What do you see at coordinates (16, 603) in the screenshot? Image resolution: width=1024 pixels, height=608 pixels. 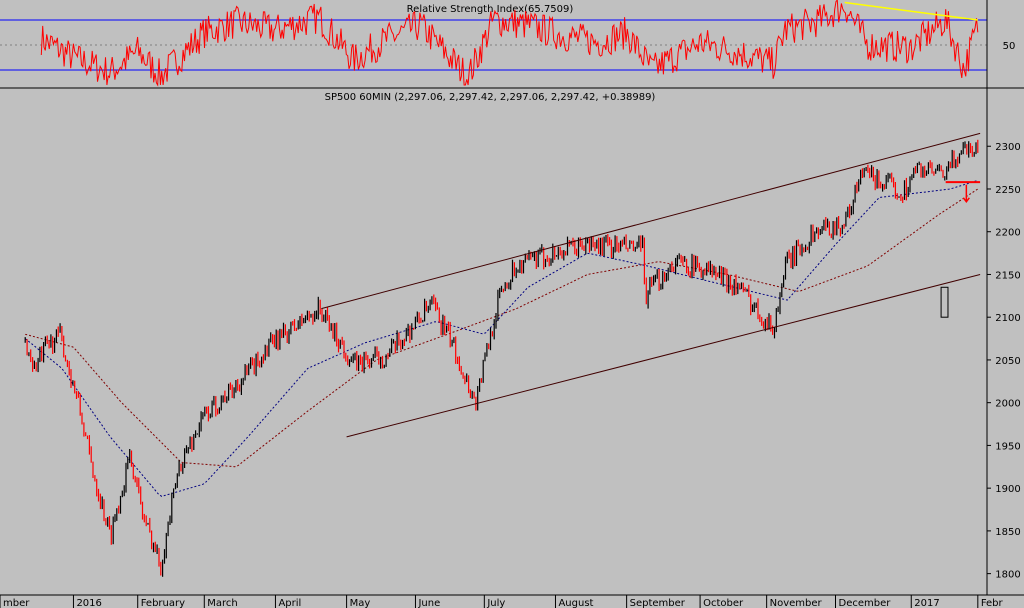 I see `x-tick-label: mber` at bounding box center [16, 603].